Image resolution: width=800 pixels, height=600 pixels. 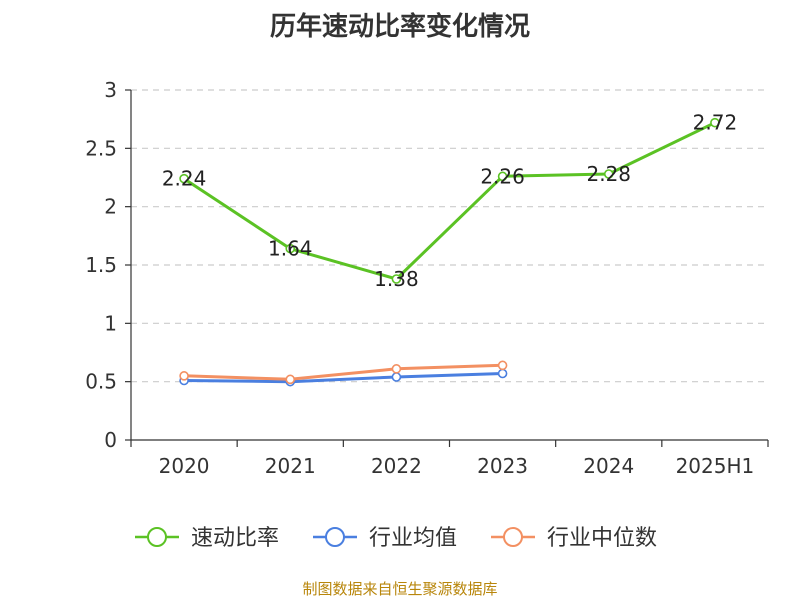 I want to click on x-tick-label: 2023, so click(x=502, y=466).